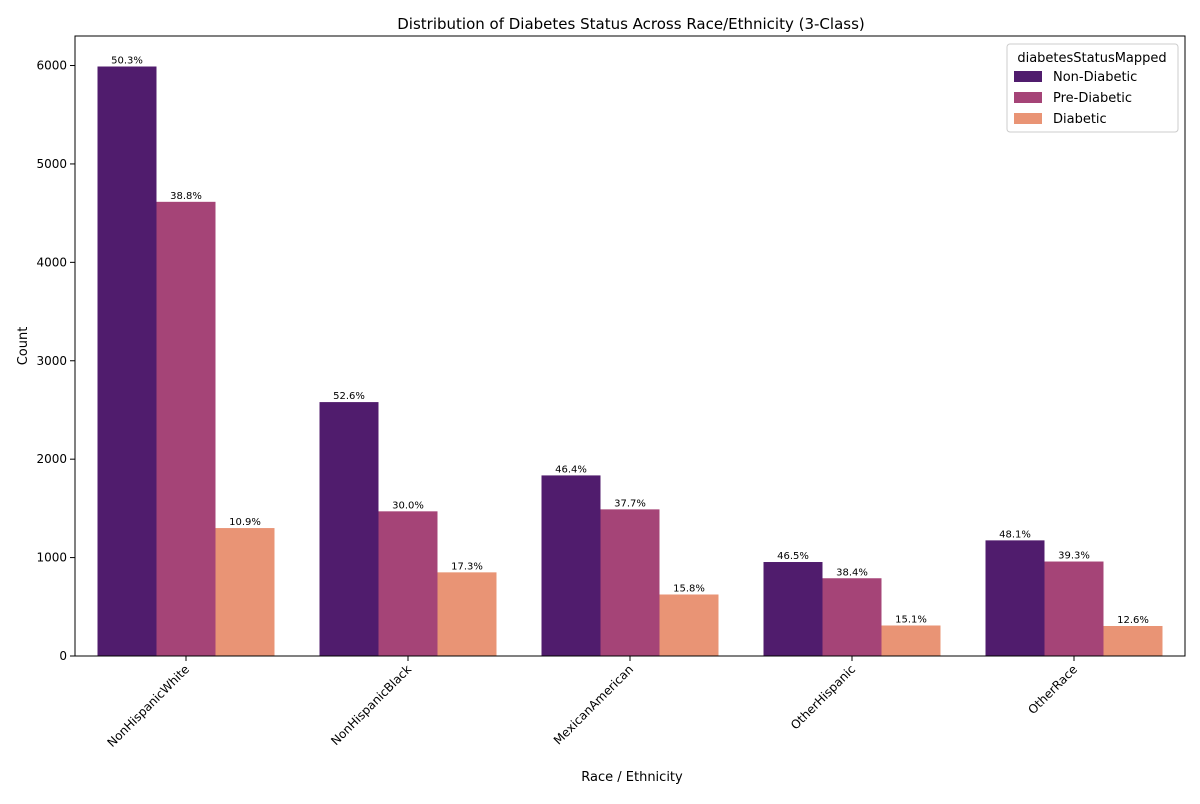 Image resolution: width=1200 pixels, height=804 pixels. I want to click on bar-data-label: 39.3%, so click(1074, 556).